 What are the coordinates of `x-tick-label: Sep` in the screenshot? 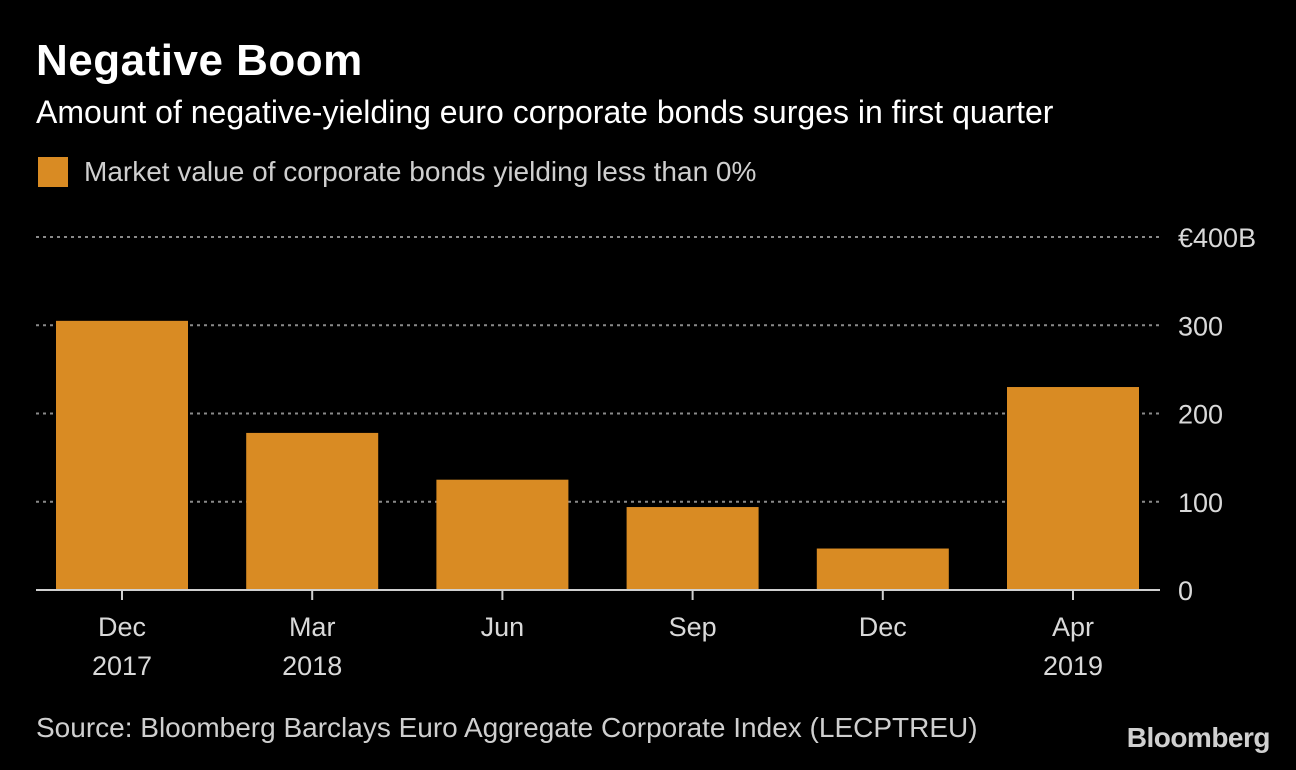 It's located at (693, 627).